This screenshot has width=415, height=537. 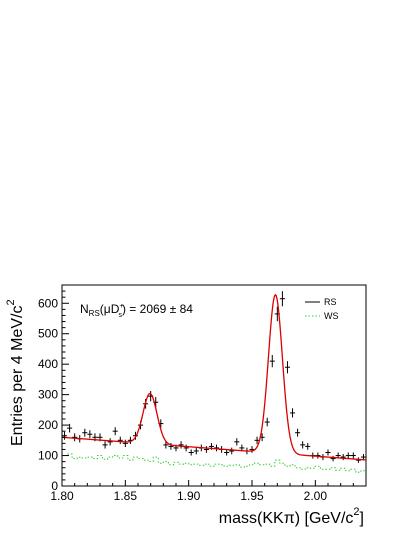 What do you see at coordinates (291, 516) in the screenshot?
I see `x-axis-label: mass(KKπ) [GeV/c2]` at bounding box center [291, 516].